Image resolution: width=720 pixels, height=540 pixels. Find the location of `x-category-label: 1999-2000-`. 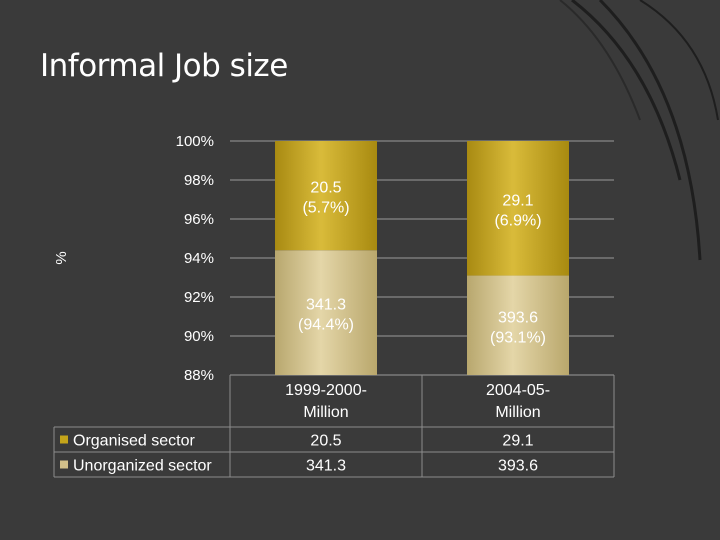

x-category-label: 1999-2000- is located at coordinates (326, 390).